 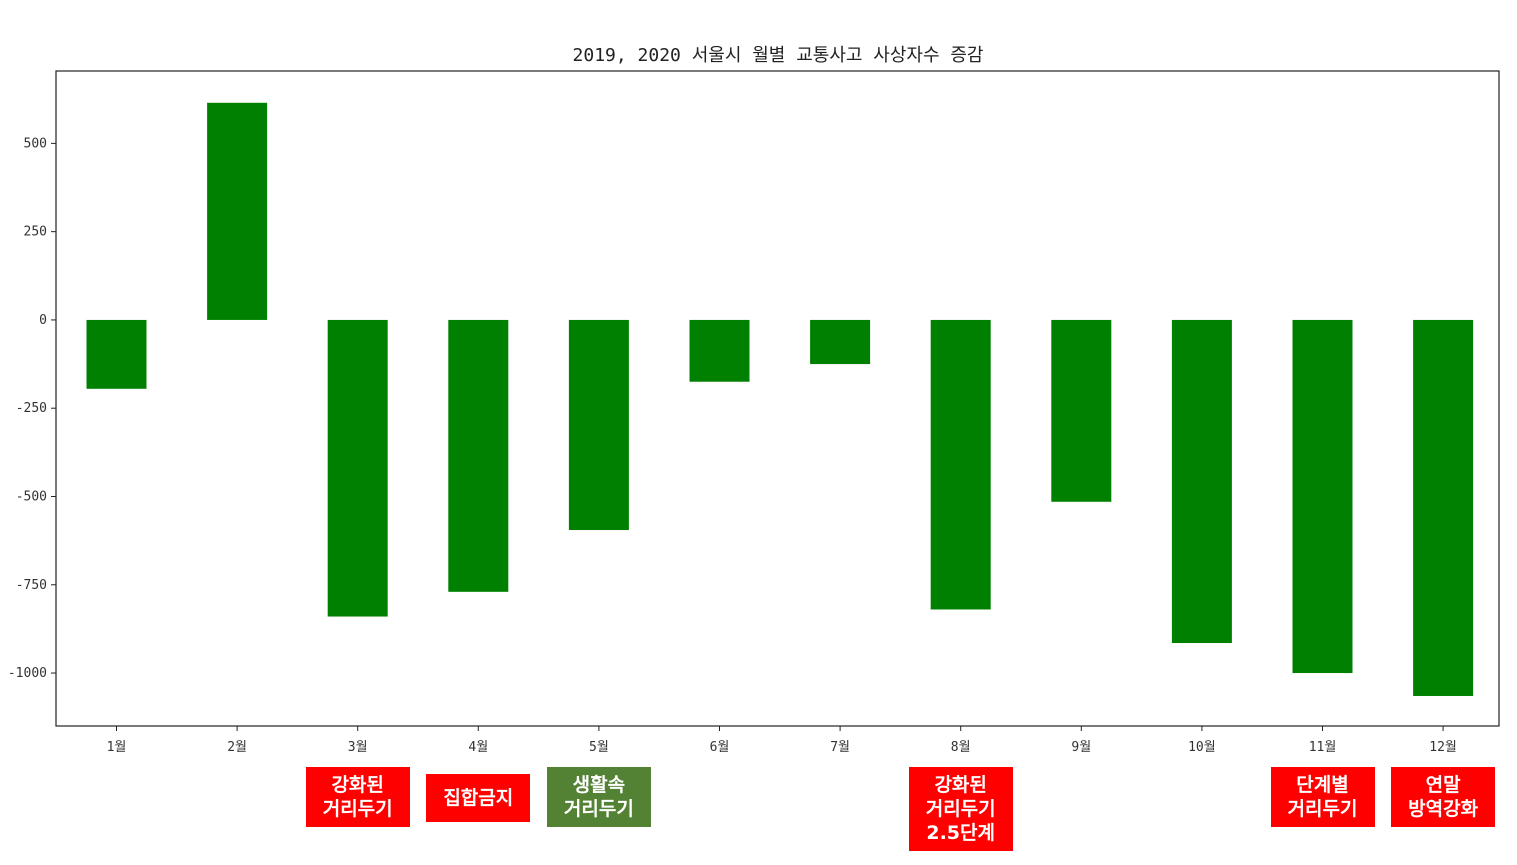 What do you see at coordinates (357, 797) in the screenshot?
I see `annotation-box-1: 강화된 거리두기` at bounding box center [357, 797].